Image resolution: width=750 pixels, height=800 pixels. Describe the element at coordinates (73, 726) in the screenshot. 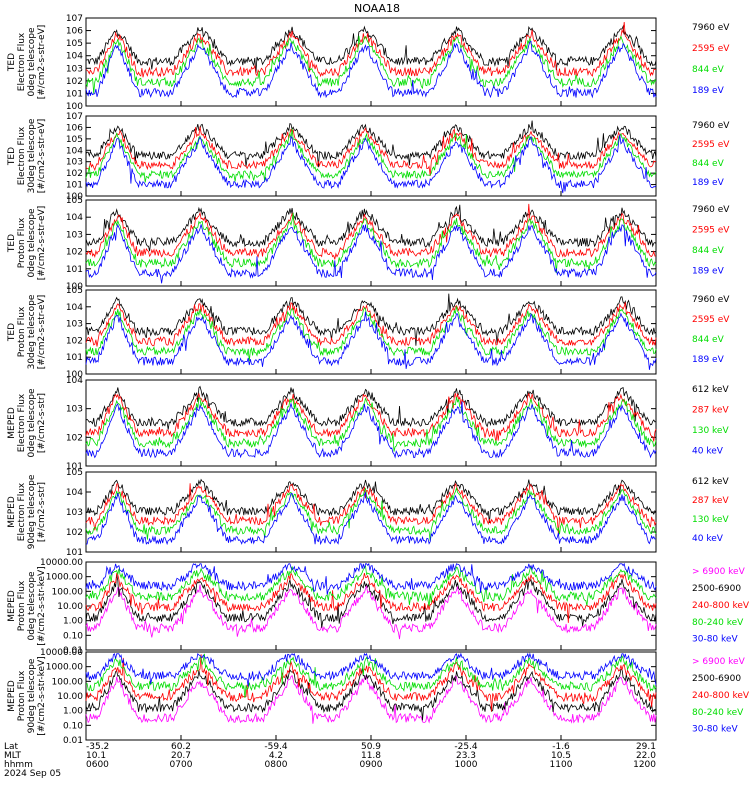

I see `y-tick-label: 0.10` at that location.